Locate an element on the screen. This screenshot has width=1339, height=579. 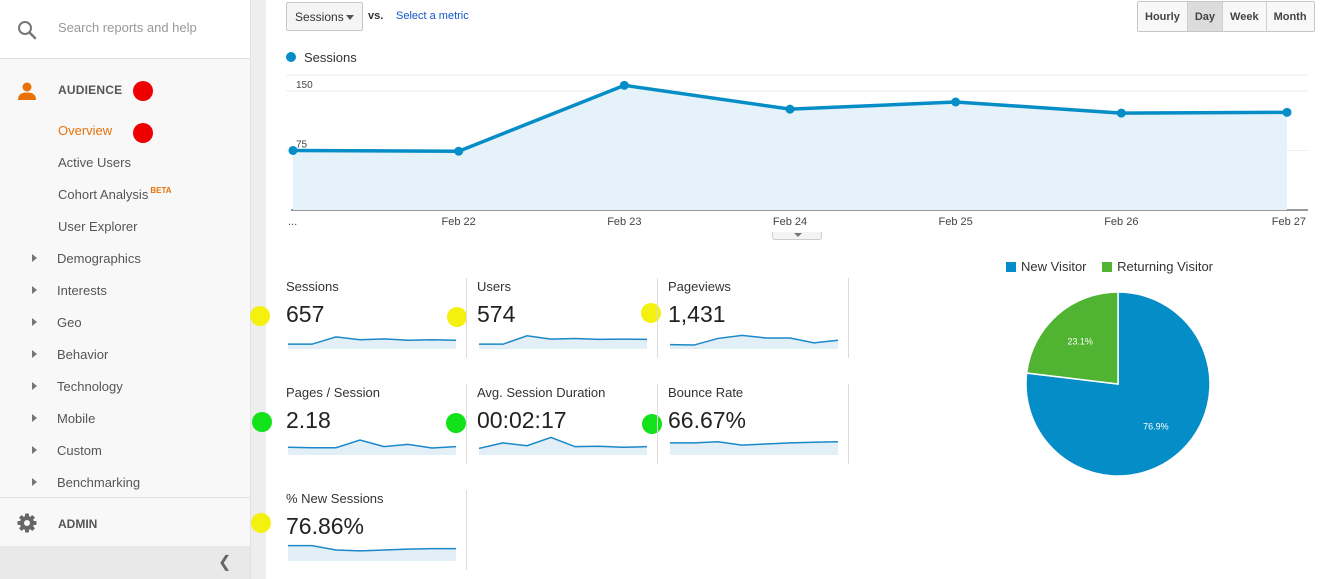
chart-resize-handle is located at coordinates (797, 236).